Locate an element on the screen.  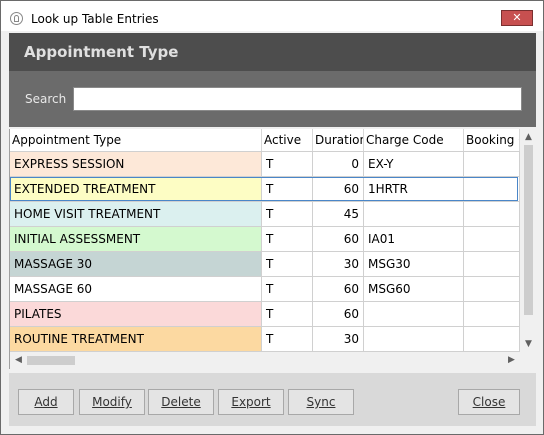
cell-appointment-type: PILATES is located at coordinates (136, 314).